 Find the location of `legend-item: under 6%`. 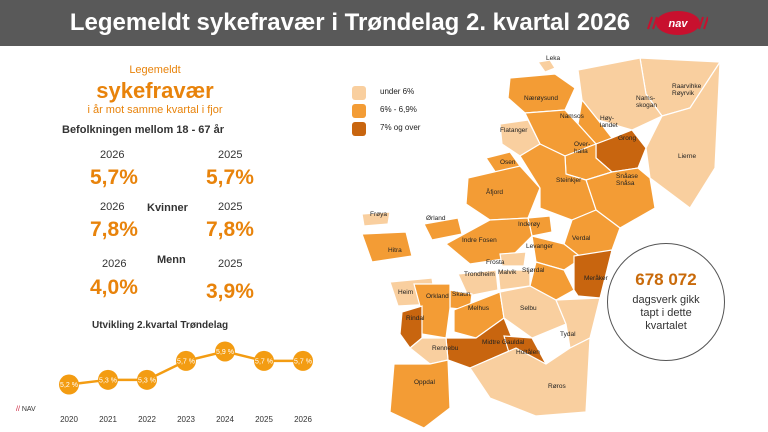

legend-item: under 6% is located at coordinates (412, 93).